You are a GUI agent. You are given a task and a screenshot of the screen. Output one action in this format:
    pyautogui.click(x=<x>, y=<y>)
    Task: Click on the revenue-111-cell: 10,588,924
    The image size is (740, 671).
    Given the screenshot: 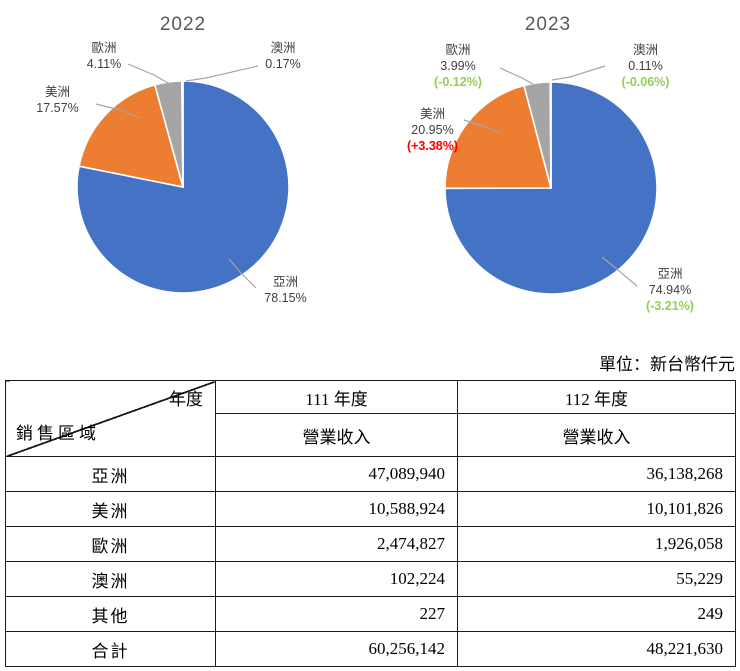 What is the action you would take?
    pyautogui.click(x=336, y=509)
    